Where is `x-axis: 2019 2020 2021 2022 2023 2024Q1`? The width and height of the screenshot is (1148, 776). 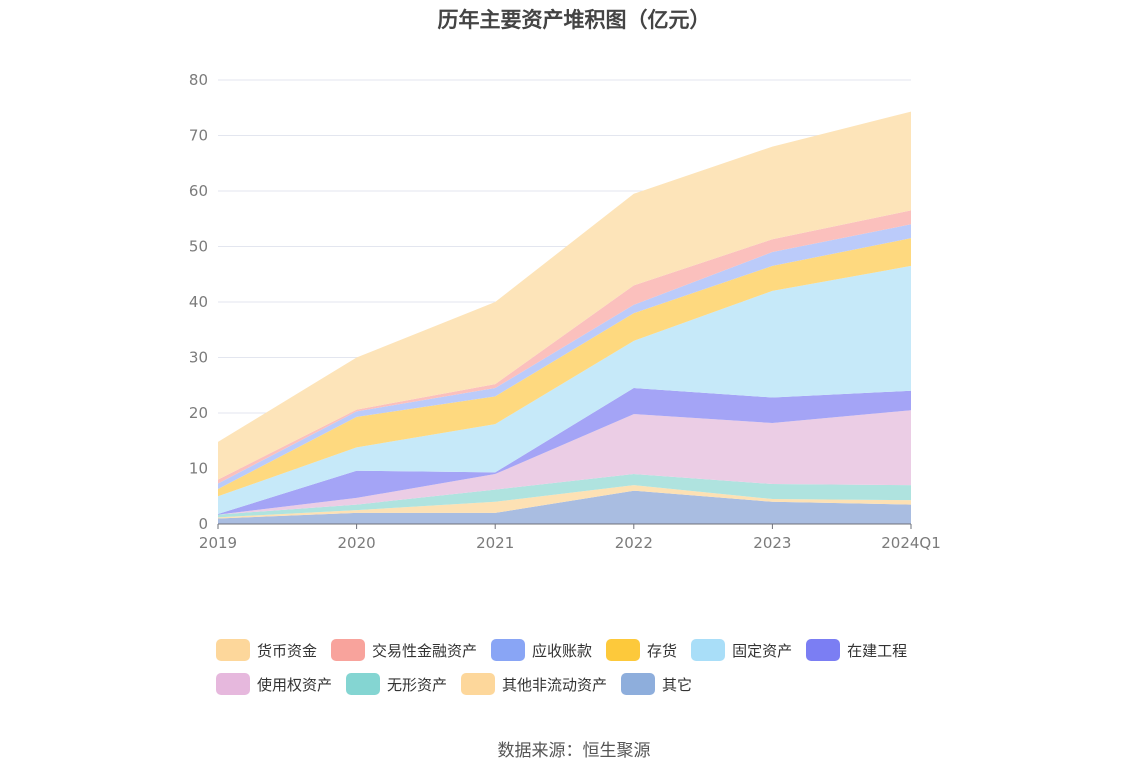
x-axis: 2019 2020 2021 2022 2023 2024Q1 is located at coordinates (570, 537).